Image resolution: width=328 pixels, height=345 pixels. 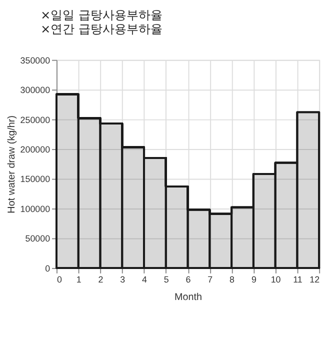 I want to click on y-axis-title: Hot water draw (kg/hr), so click(x=12, y=164).